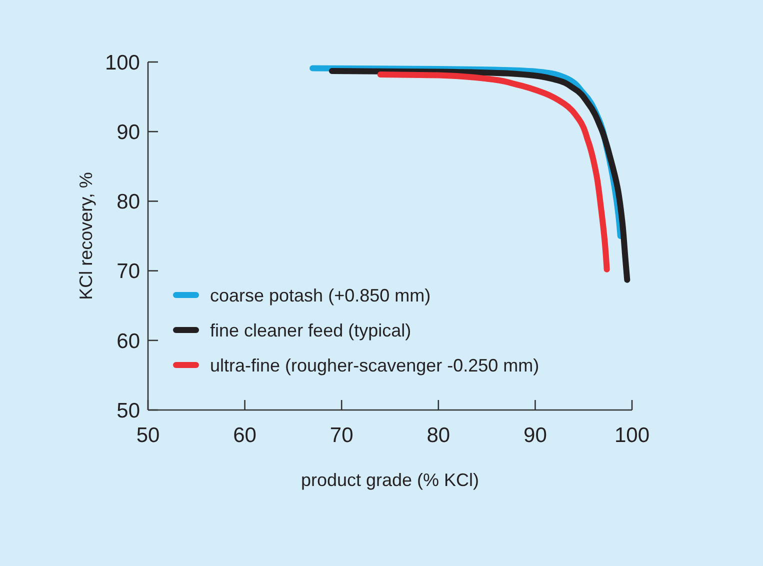 This screenshot has height=566, width=763. Describe the element at coordinates (122, 62) in the screenshot. I see `y-tick-label: 100` at that location.